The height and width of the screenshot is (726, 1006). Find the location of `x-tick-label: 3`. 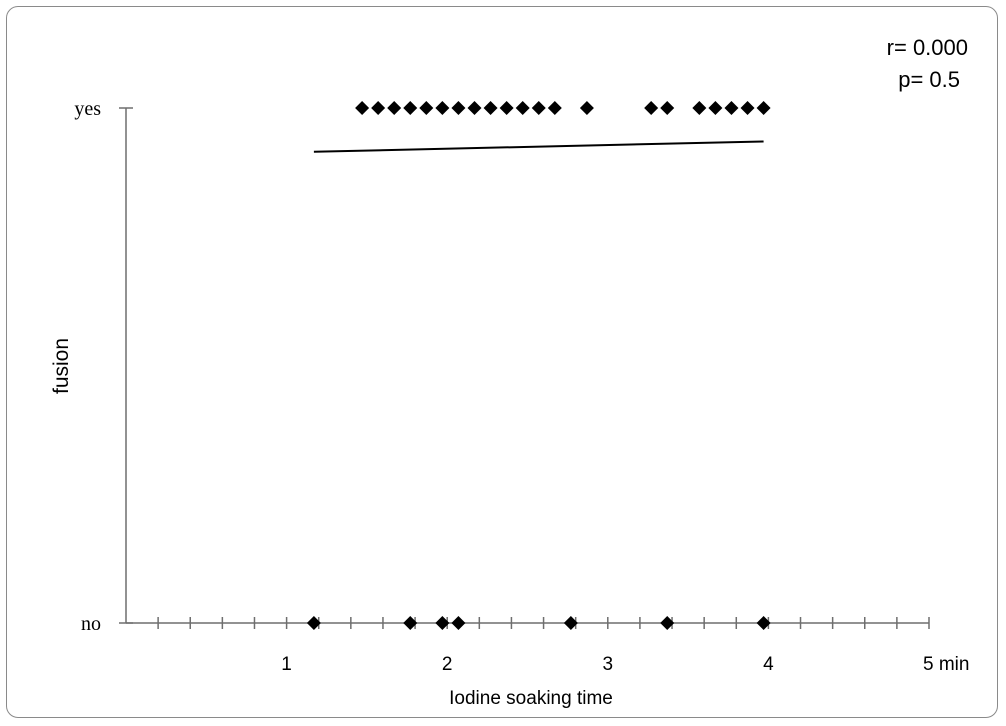

x-tick-label: 3 is located at coordinates (608, 664).